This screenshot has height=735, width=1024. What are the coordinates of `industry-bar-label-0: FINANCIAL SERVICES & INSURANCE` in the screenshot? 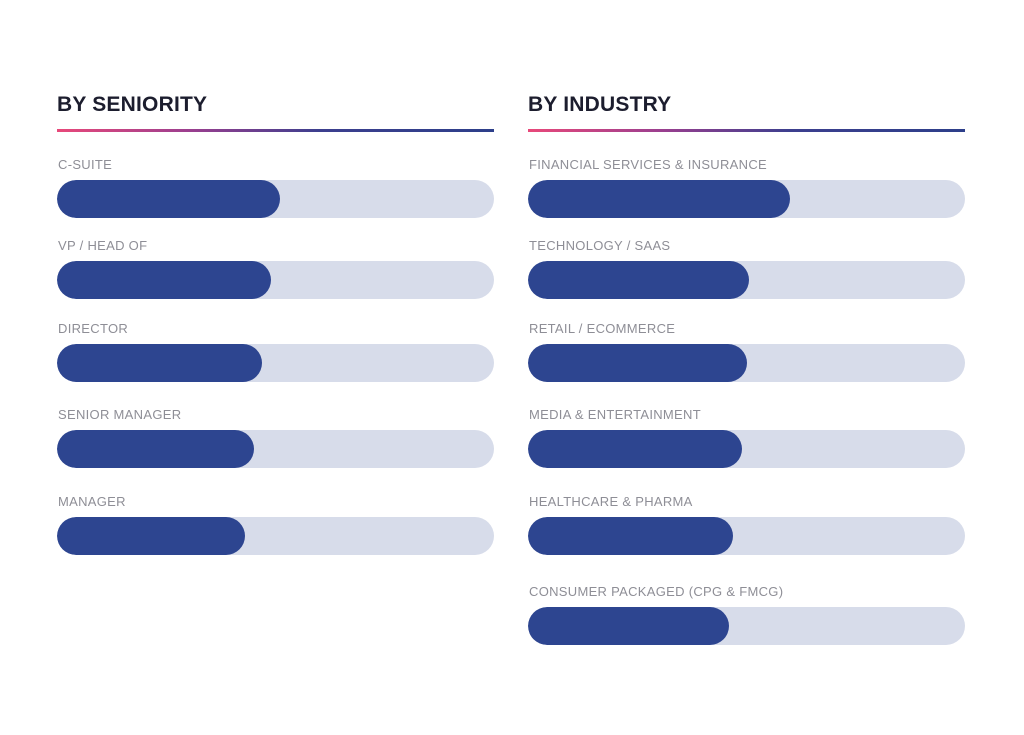 It's located at (648, 164).